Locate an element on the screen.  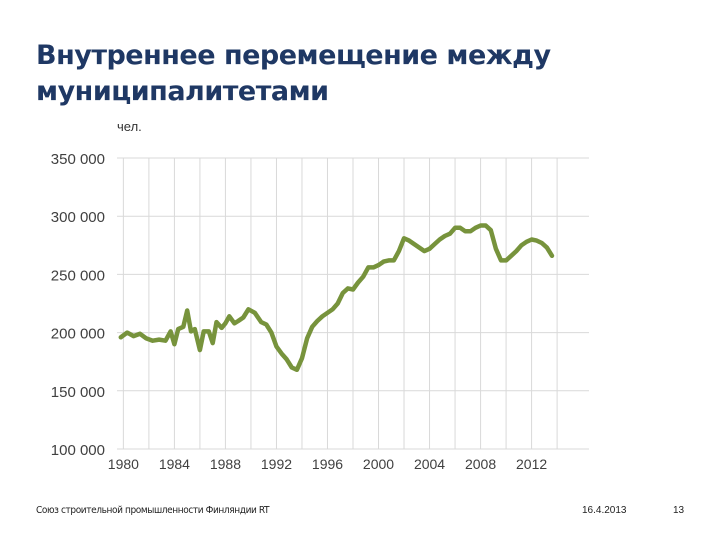
x-tick-label: 1984 is located at coordinates (174, 464).